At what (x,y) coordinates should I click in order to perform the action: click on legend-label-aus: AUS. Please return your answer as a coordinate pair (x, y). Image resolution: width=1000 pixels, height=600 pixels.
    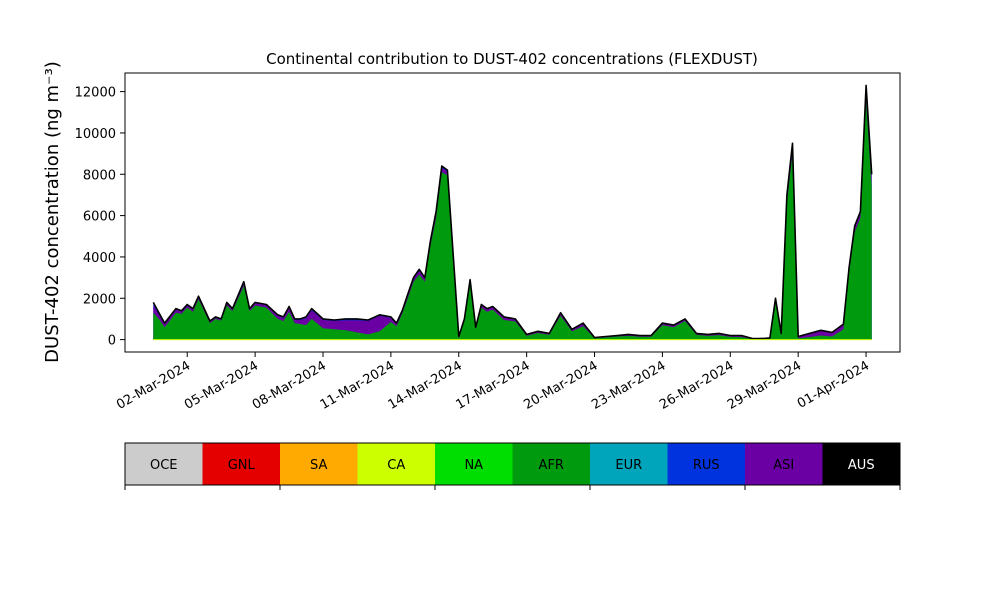
    Looking at the image, I should click on (861, 465).